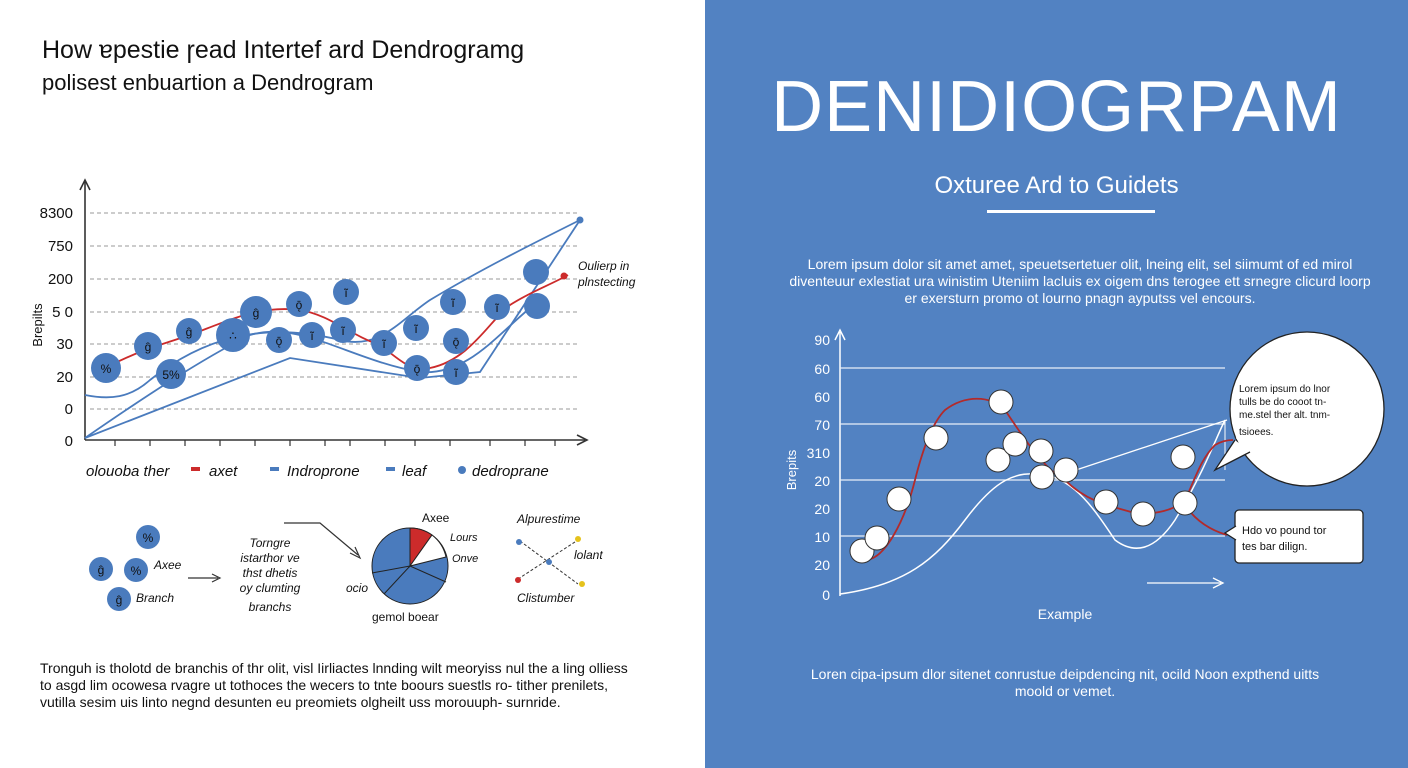 The height and width of the screenshot is (768, 1408). I want to click on r-y-axis-label: Brepits, so click(791, 469).